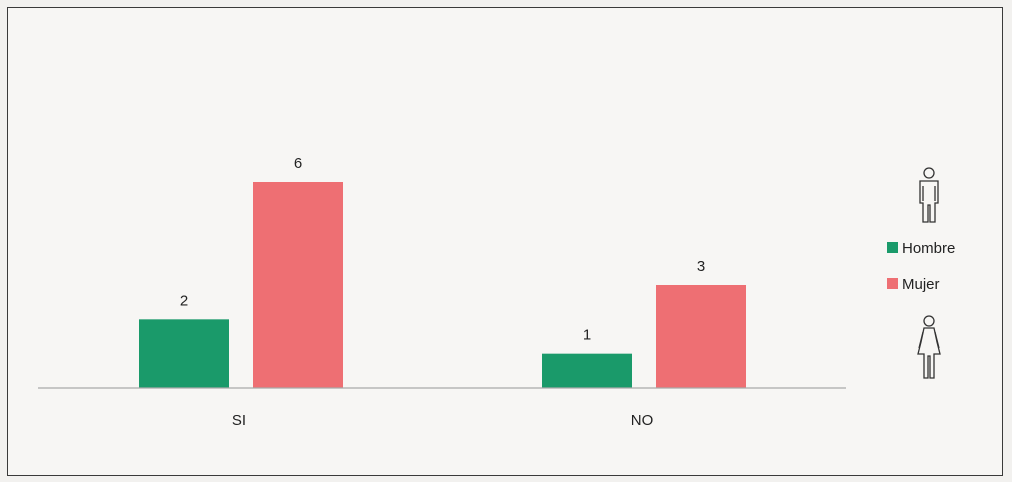 Image resolution: width=1012 pixels, height=482 pixels. I want to click on category-label-si: SI, so click(239, 420).